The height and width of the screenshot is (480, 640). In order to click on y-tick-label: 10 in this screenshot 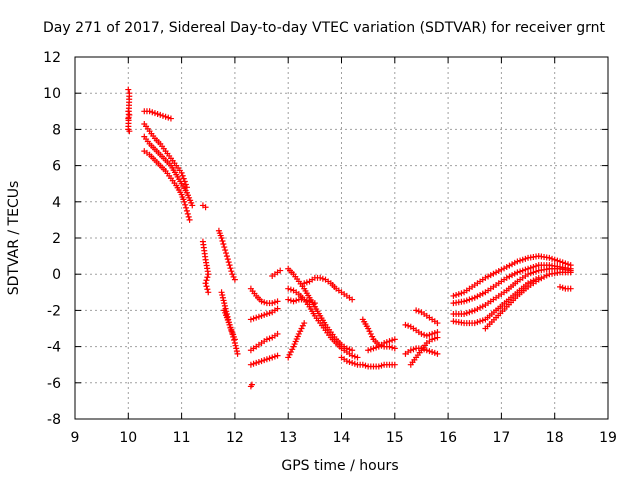, I will do `click(52, 94)`.